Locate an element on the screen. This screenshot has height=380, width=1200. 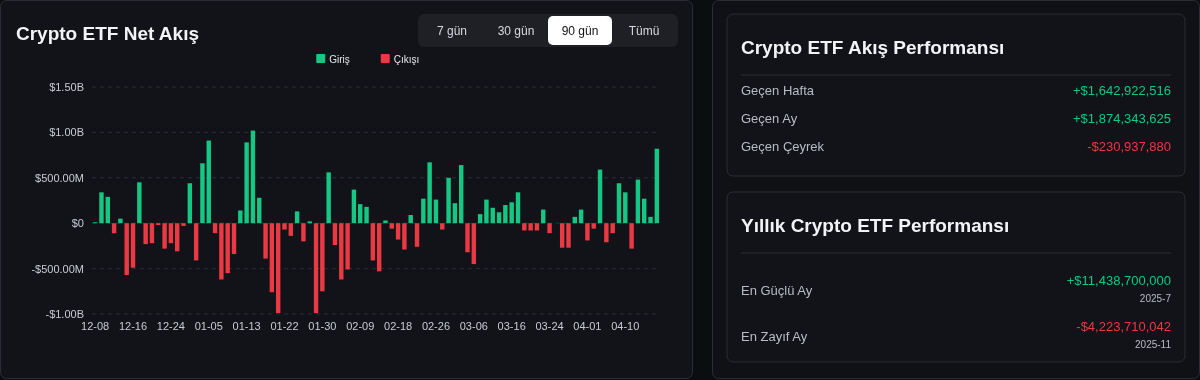
x-tick-label: 12-08 is located at coordinates (95, 326).